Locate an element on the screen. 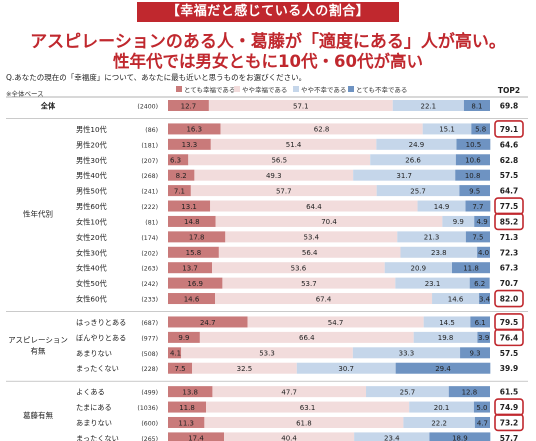  data-label: 24.9 is located at coordinates (417, 145).